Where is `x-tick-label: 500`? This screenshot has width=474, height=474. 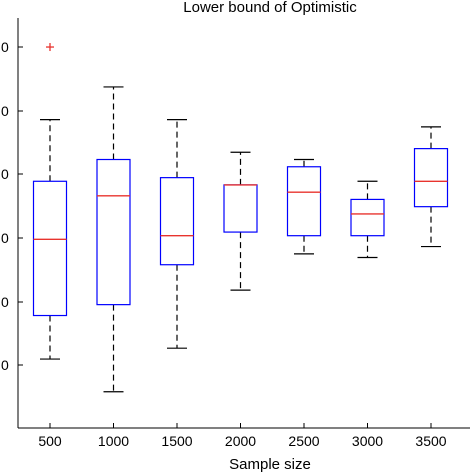 x-tick-label: 500 is located at coordinates (50, 441).